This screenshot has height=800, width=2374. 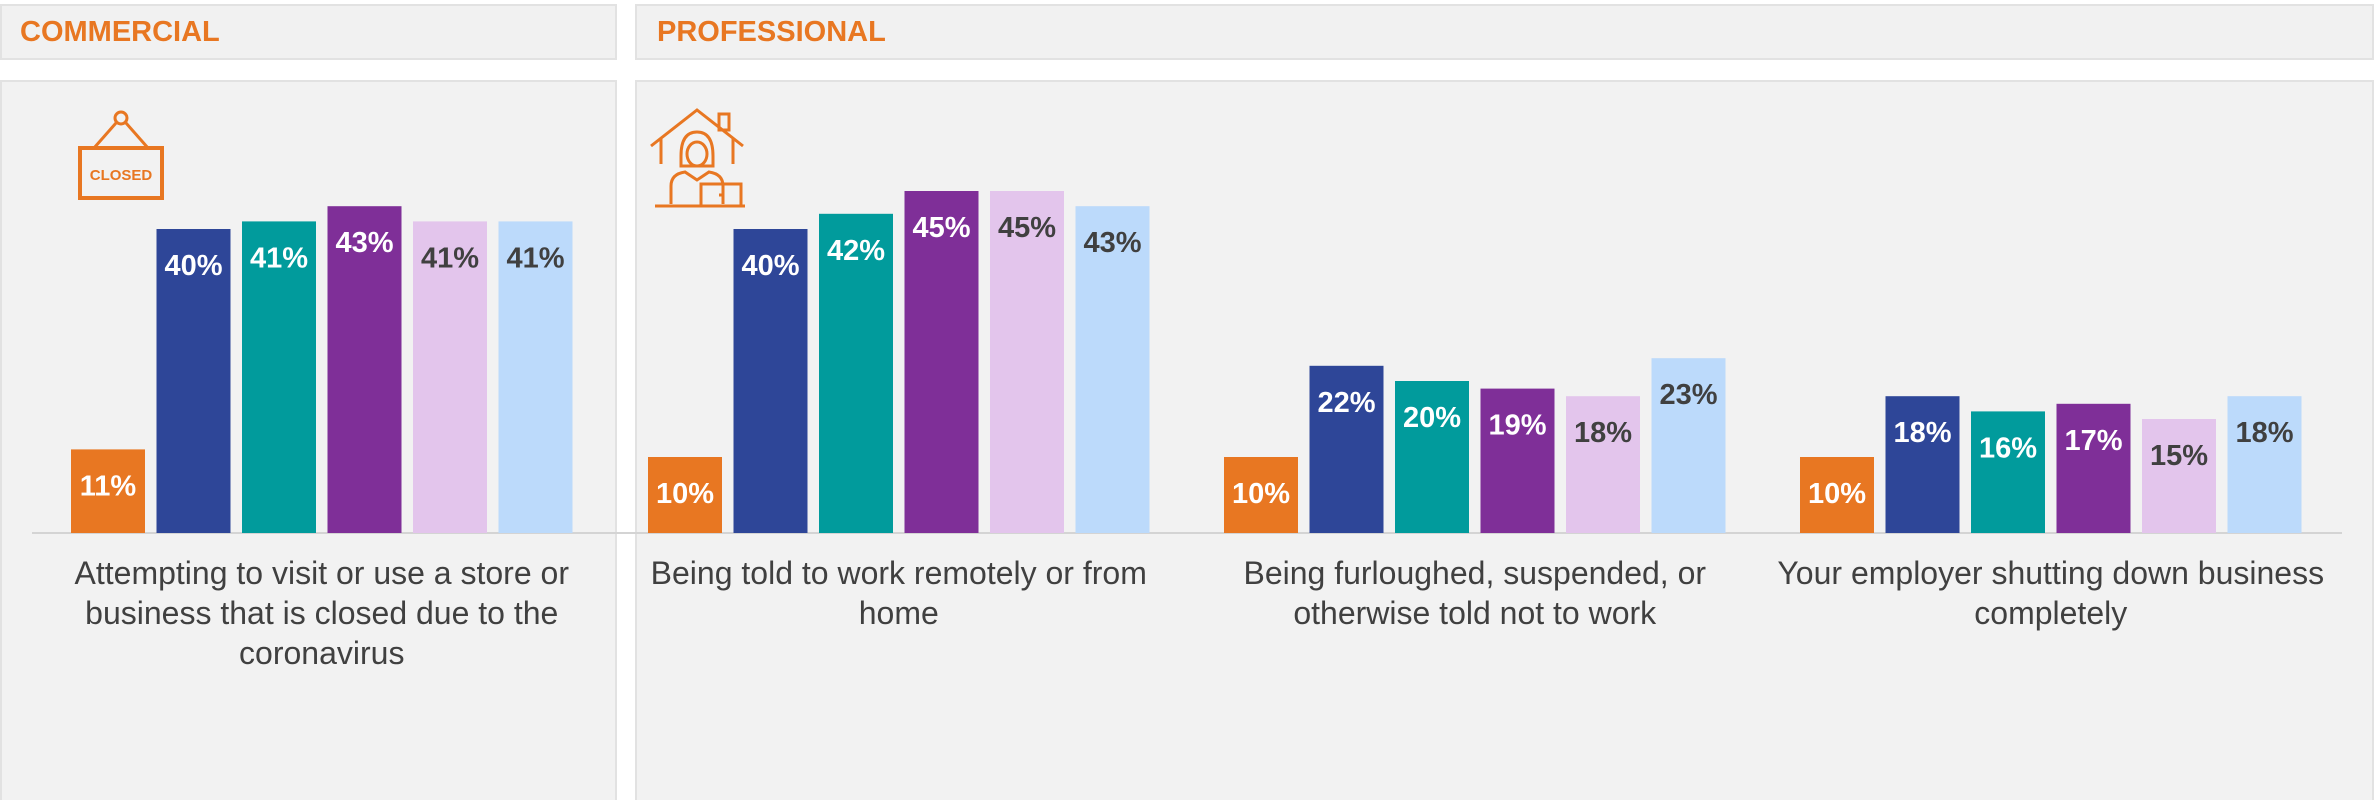 What do you see at coordinates (2008, 448) in the screenshot?
I see `bar-value-label: 16%` at bounding box center [2008, 448].